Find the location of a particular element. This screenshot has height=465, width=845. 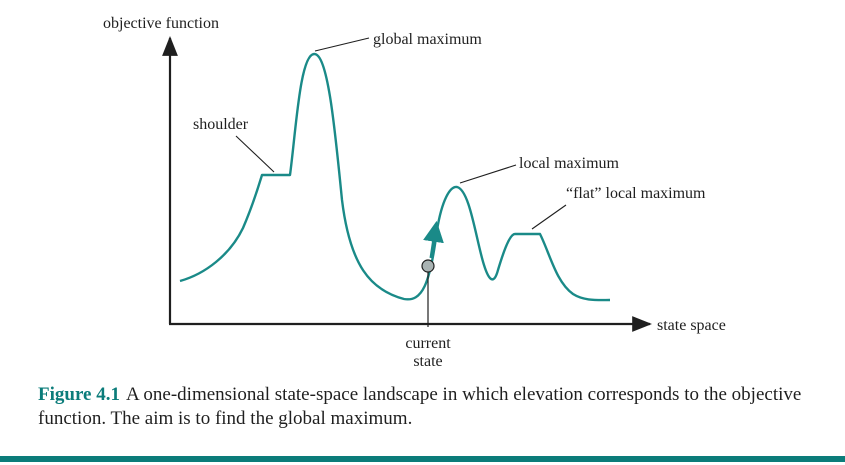

y-axis-label: objective function is located at coordinates (161, 23).